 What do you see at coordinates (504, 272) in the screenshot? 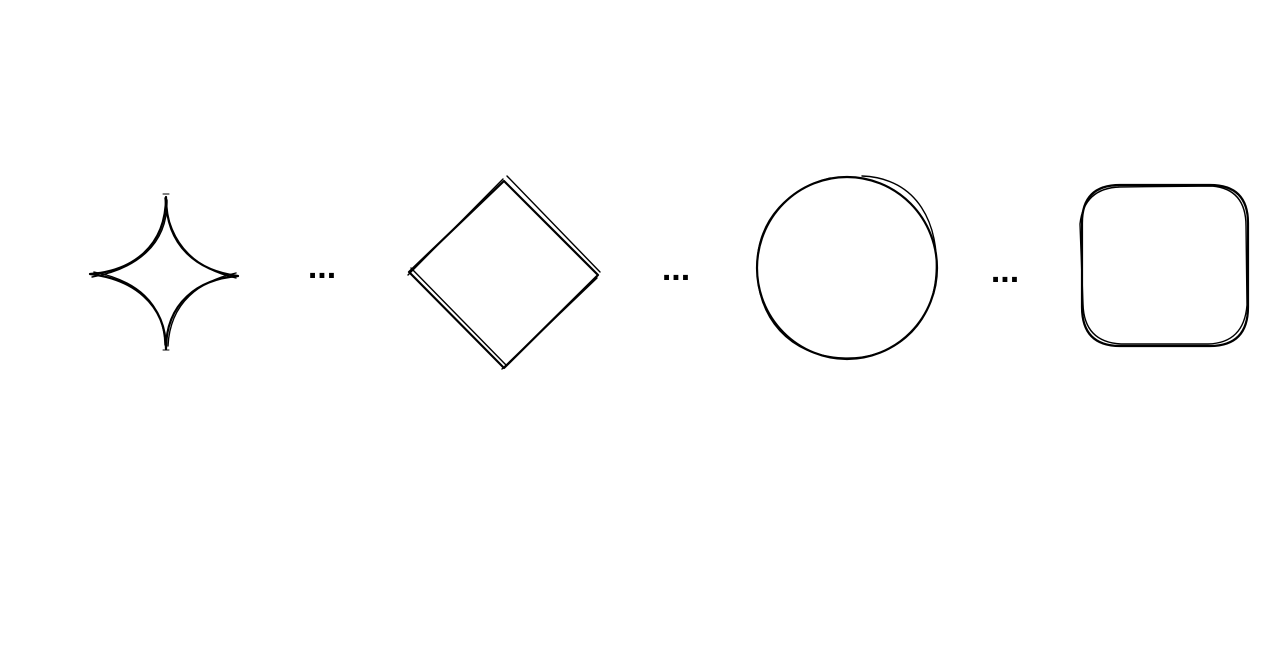
I see `diamond-shape` at bounding box center [504, 272].